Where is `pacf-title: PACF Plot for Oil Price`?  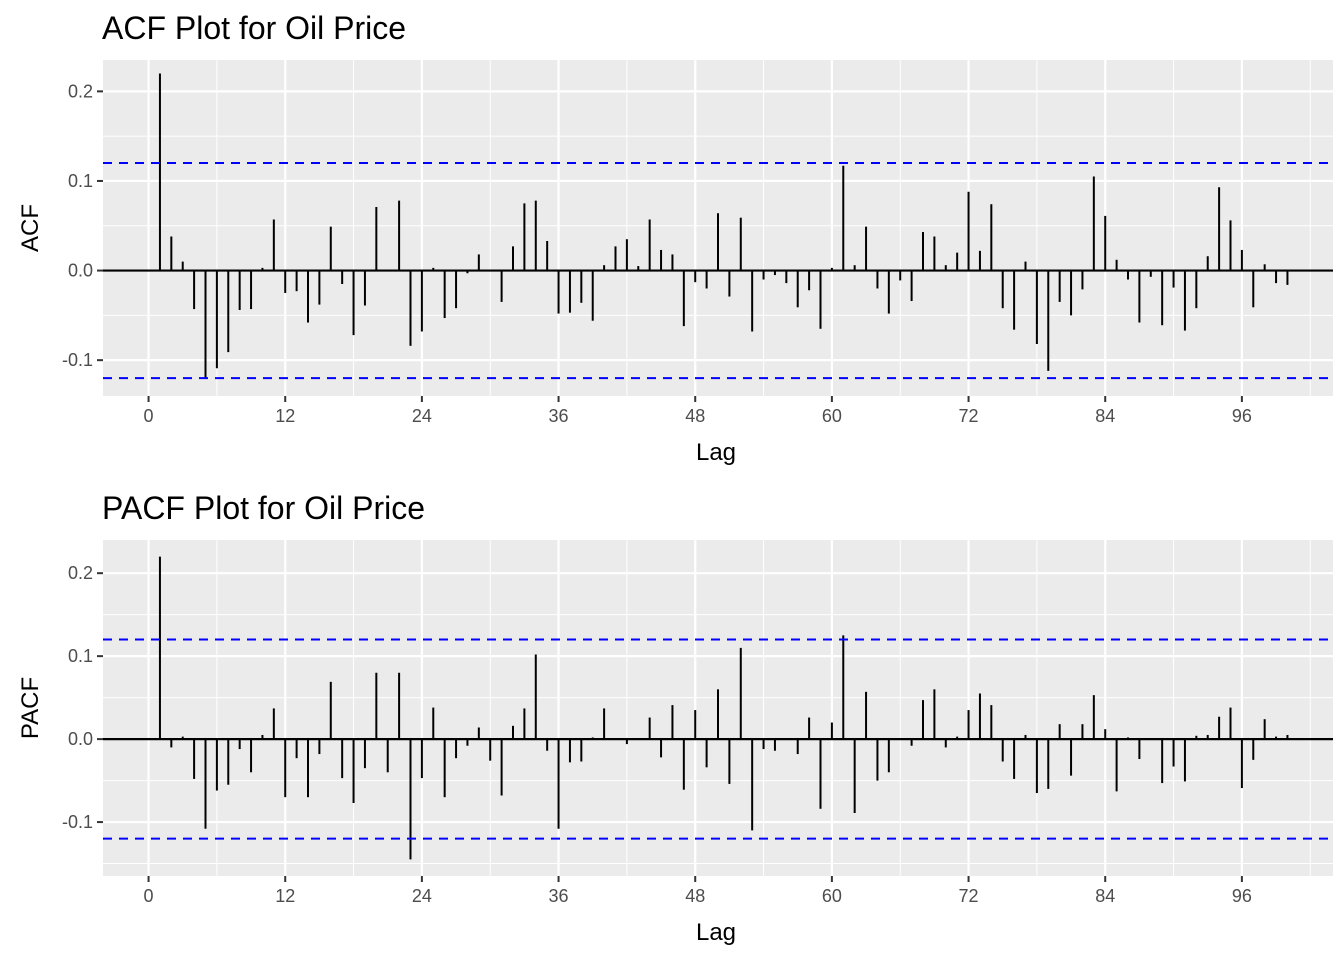
pacf-title: PACF Plot for Oil Price is located at coordinates (263, 508).